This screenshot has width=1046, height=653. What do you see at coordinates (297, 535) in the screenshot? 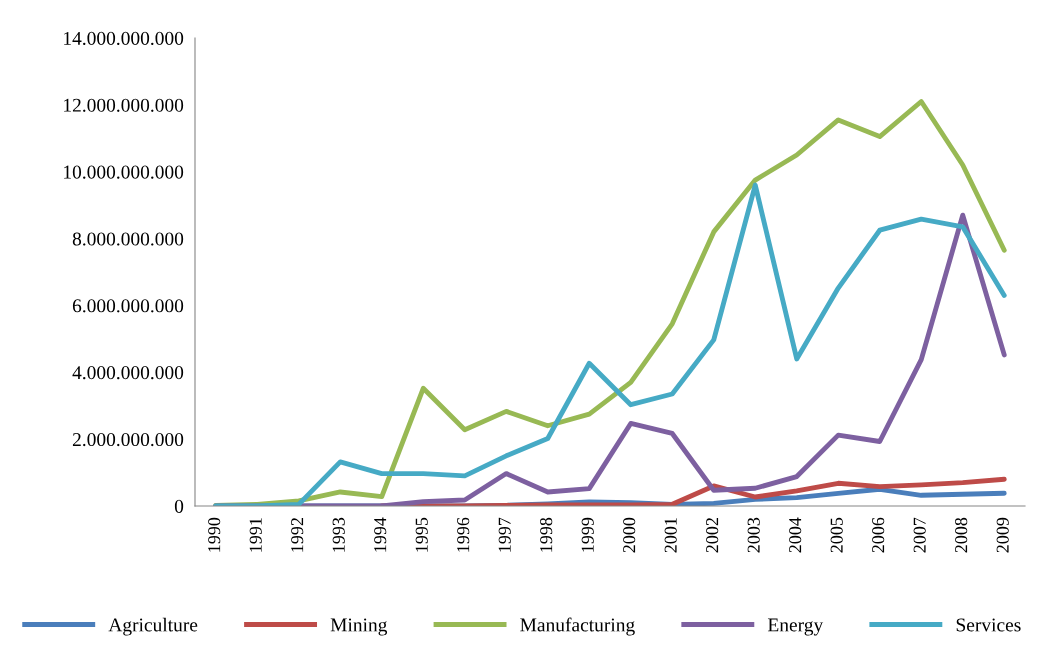
I see `x-tick-label: 1992` at bounding box center [297, 535].